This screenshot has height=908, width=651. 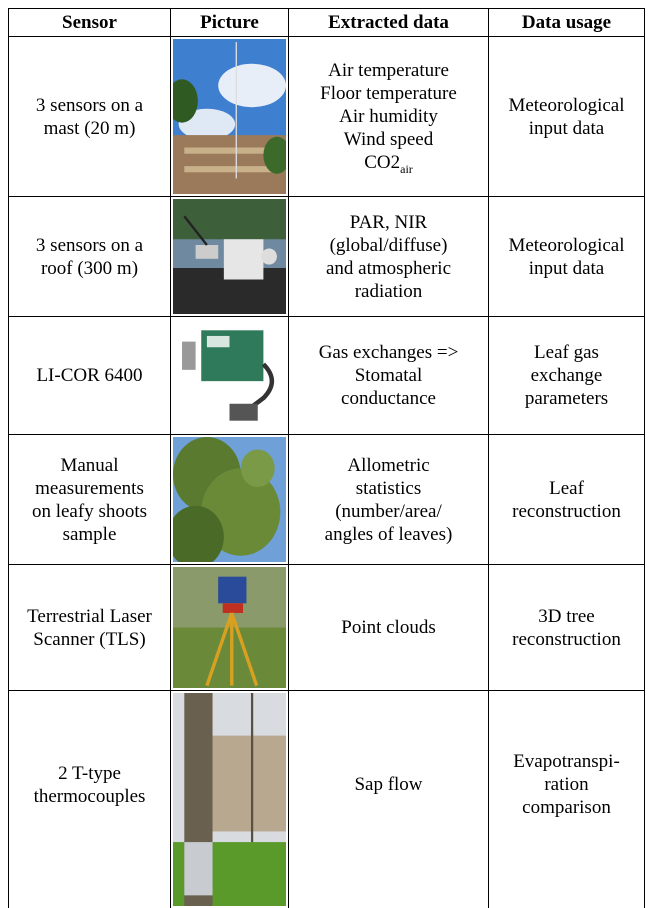 I want to click on header-cell: Data usage, so click(x=566, y=22).